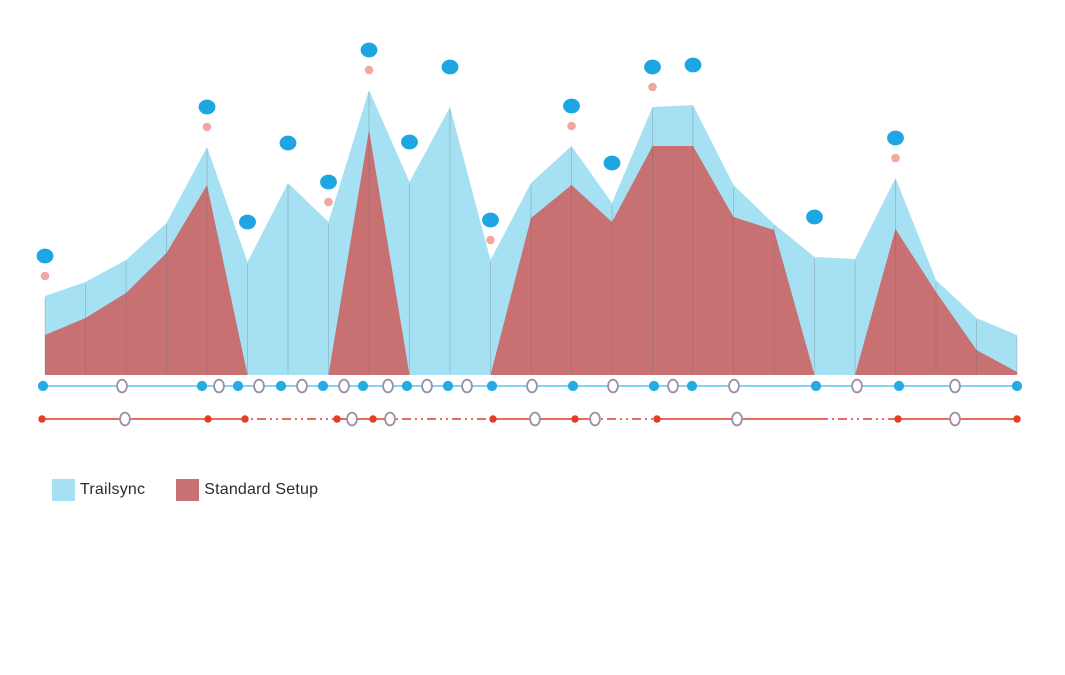  I want to click on legend-item-trailsync: Trailsync, so click(98, 490).